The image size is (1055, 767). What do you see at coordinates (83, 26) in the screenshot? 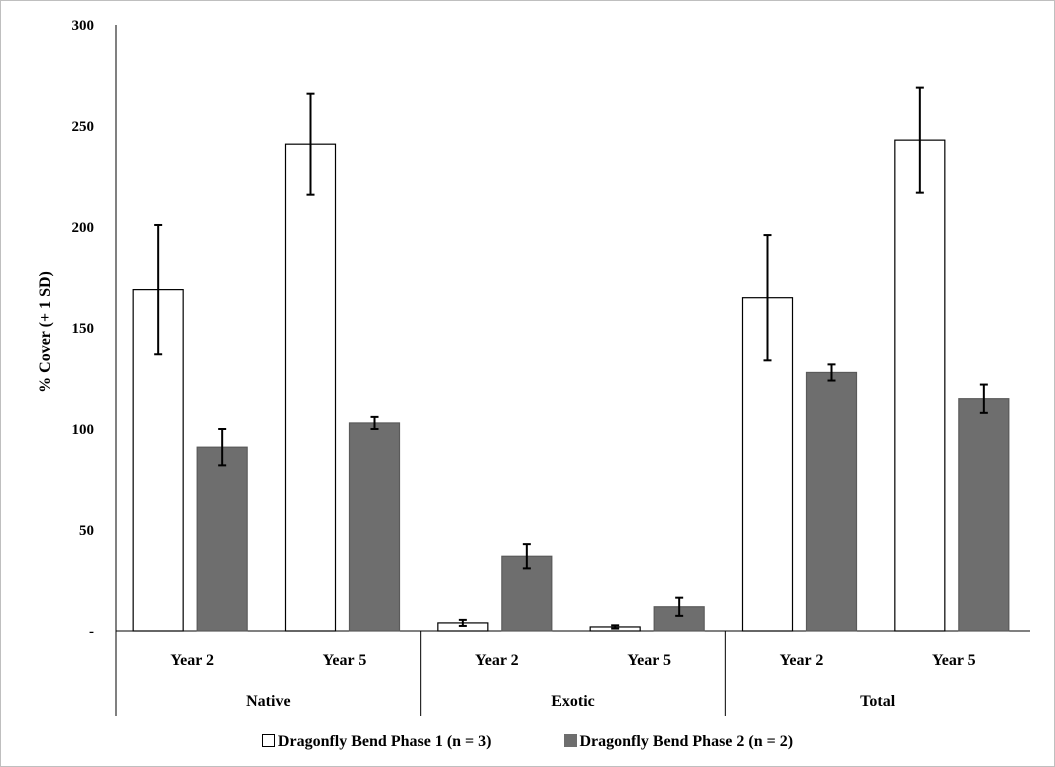
I see `y-tick-label: 300` at bounding box center [83, 26].